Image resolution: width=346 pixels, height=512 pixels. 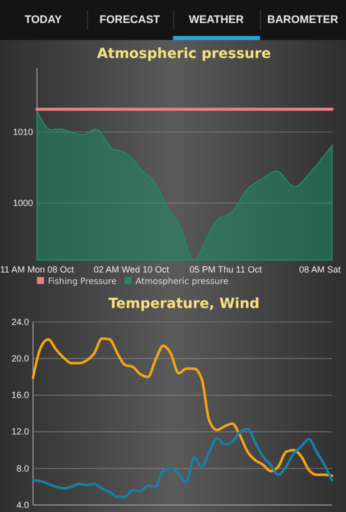 I want to click on y-tick-label: 20.0, so click(x=20, y=358).